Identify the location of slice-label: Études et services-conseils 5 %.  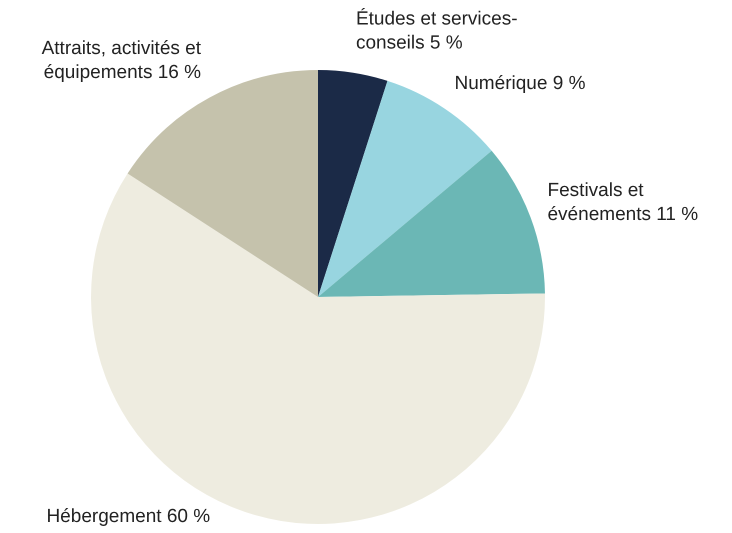
(437, 30).